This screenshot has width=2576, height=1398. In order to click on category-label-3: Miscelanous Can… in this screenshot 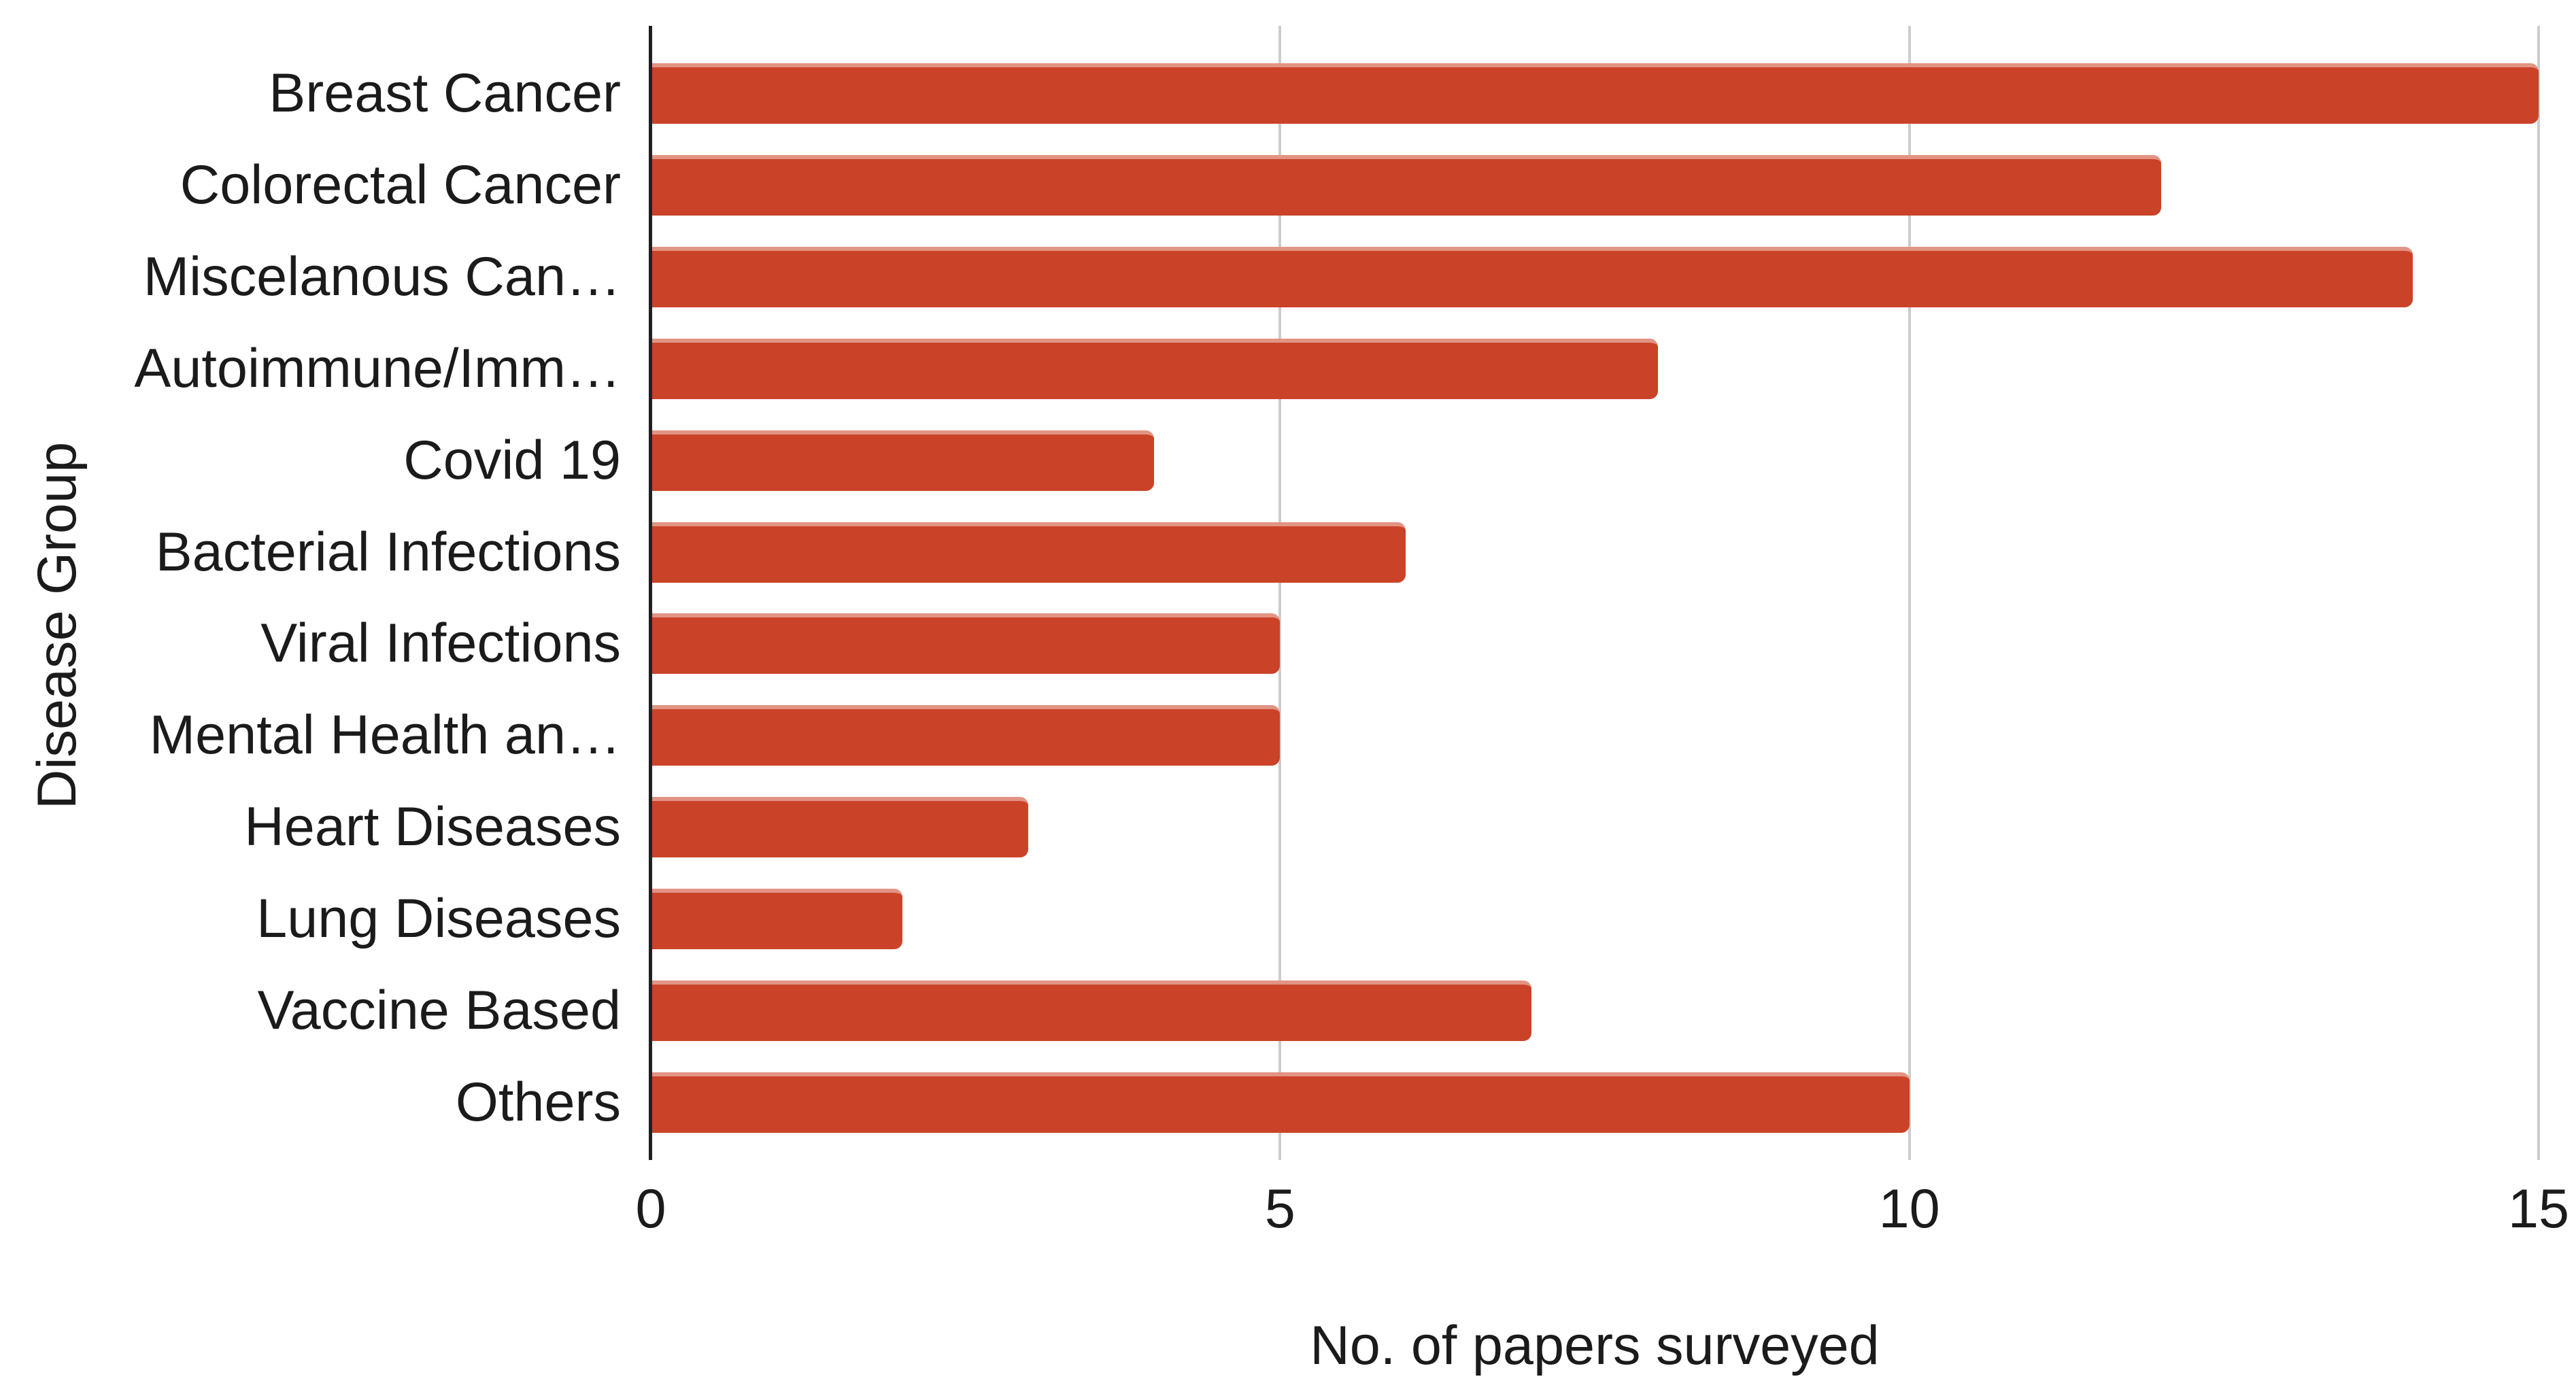, I will do `click(382, 276)`.